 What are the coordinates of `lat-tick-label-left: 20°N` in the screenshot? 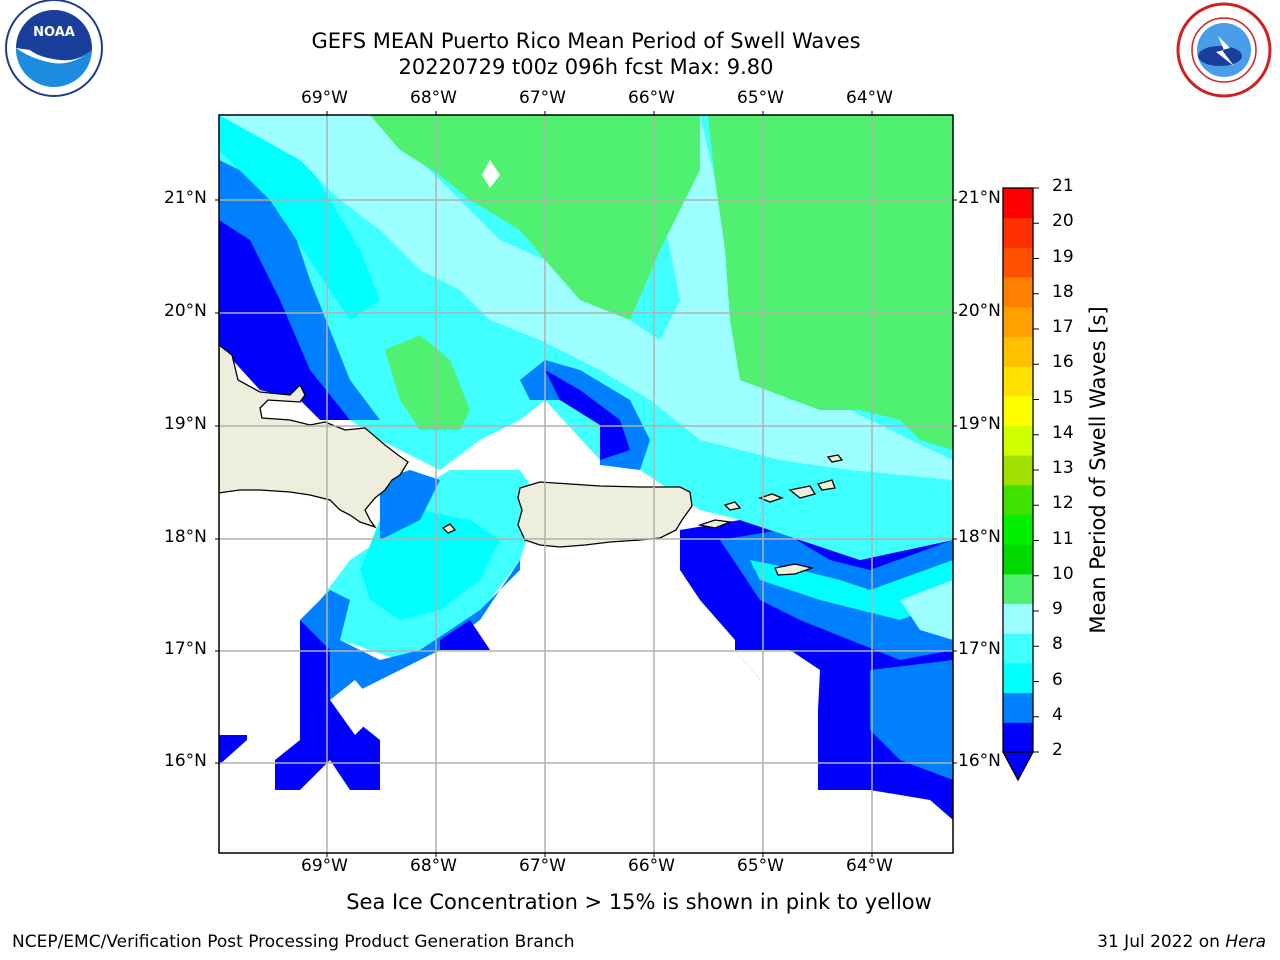 It's located at (185, 311).